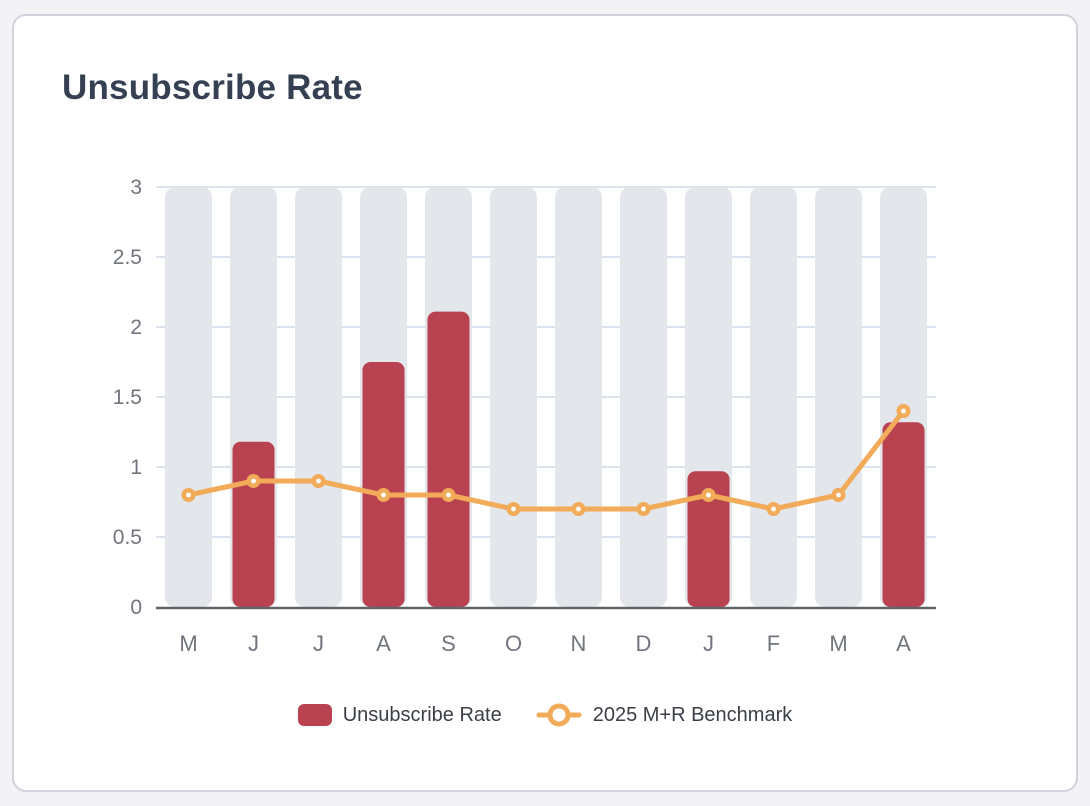  Describe the element at coordinates (579, 643) in the screenshot. I see `x-axis-tick-label: N` at that location.